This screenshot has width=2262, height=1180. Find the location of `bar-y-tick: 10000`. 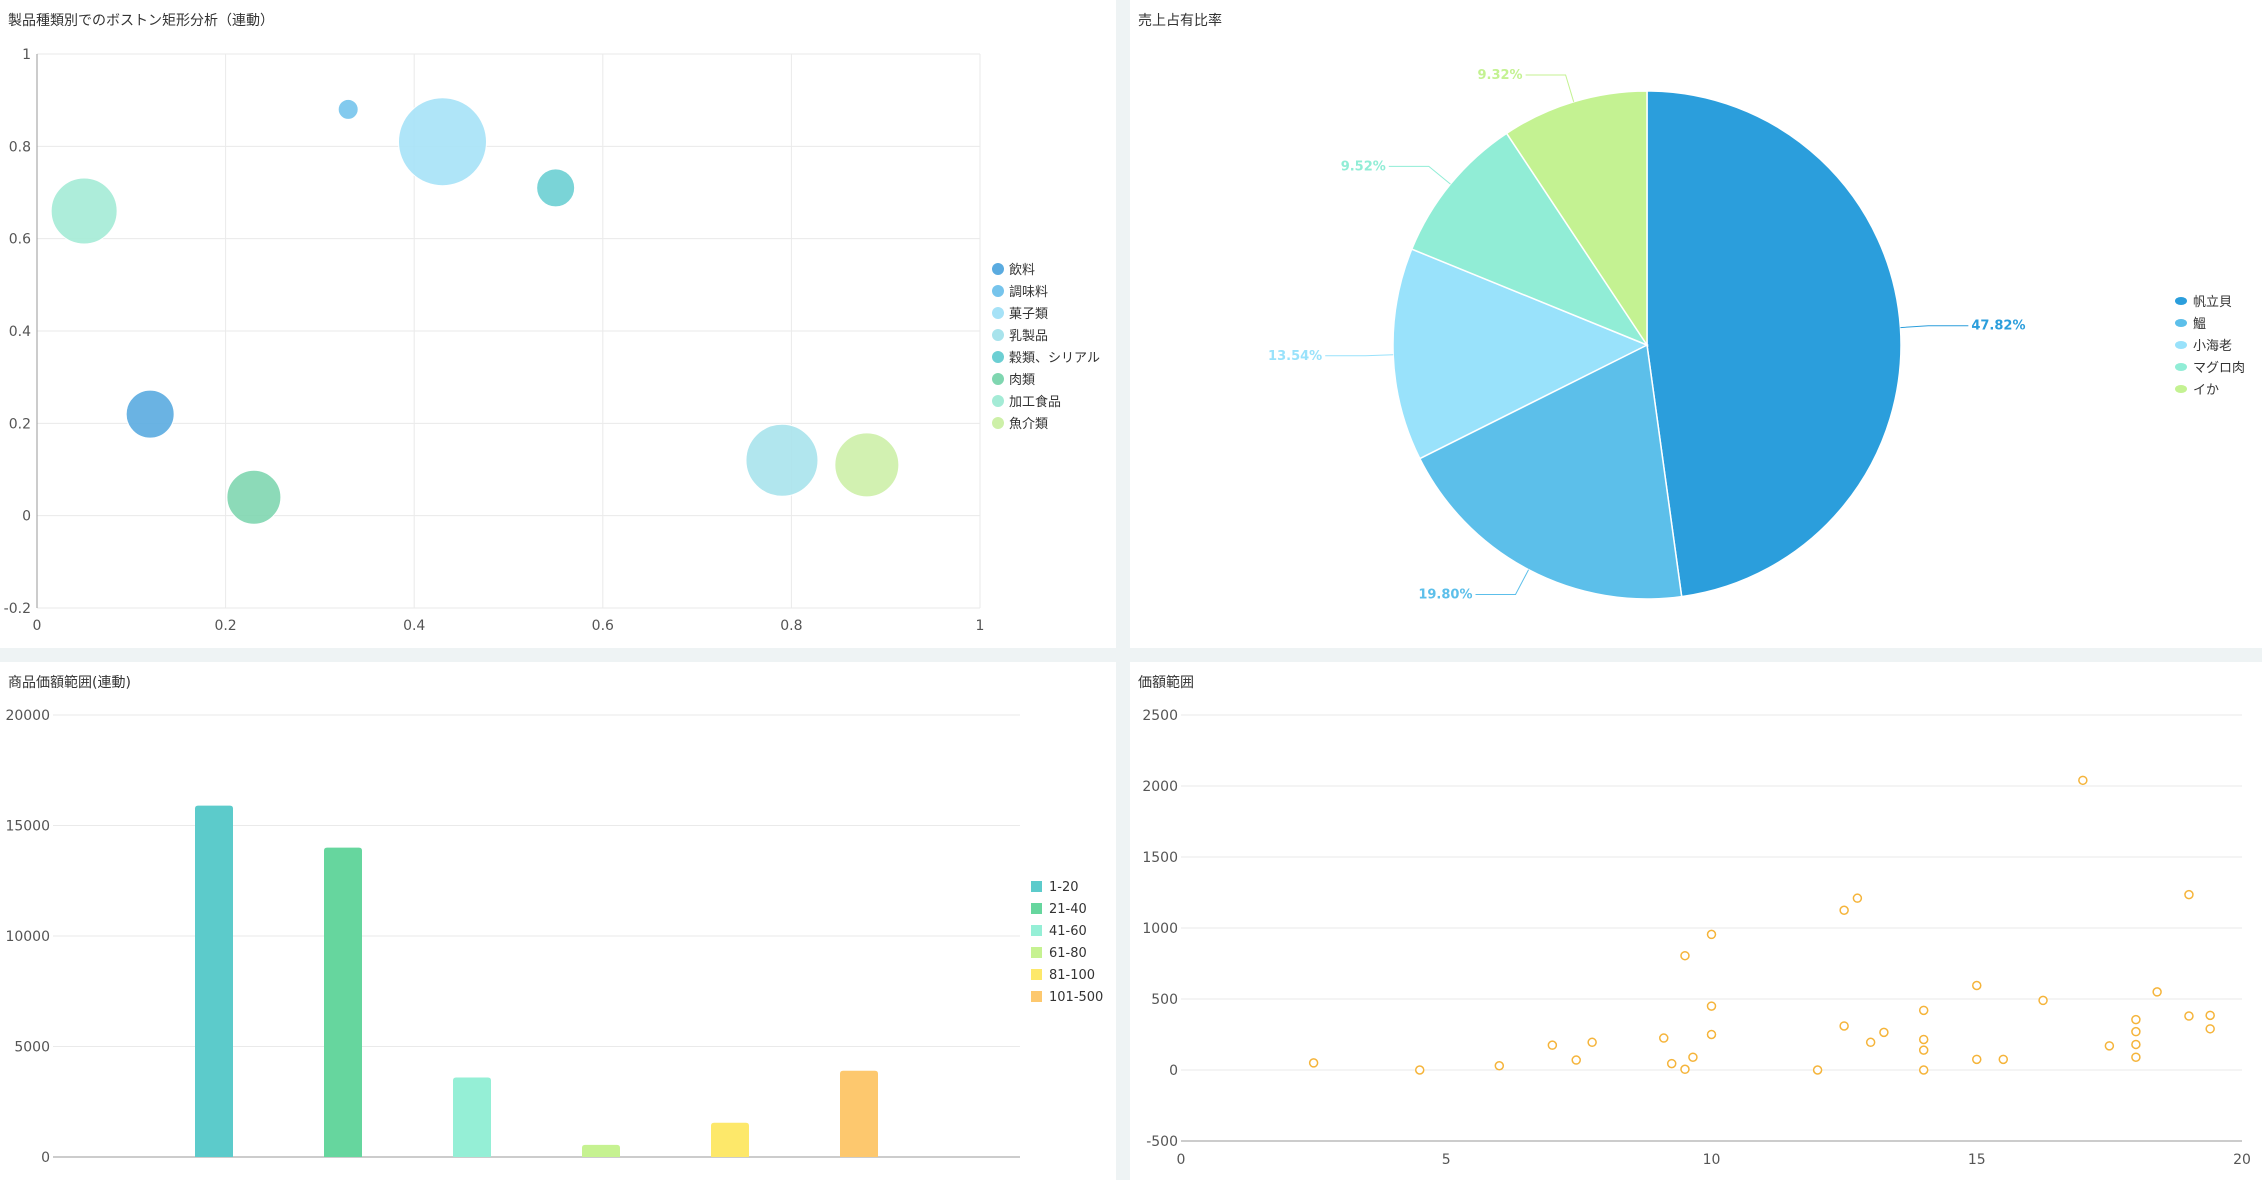

bar-y-tick: 10000 is located at coordinates (27, 937).